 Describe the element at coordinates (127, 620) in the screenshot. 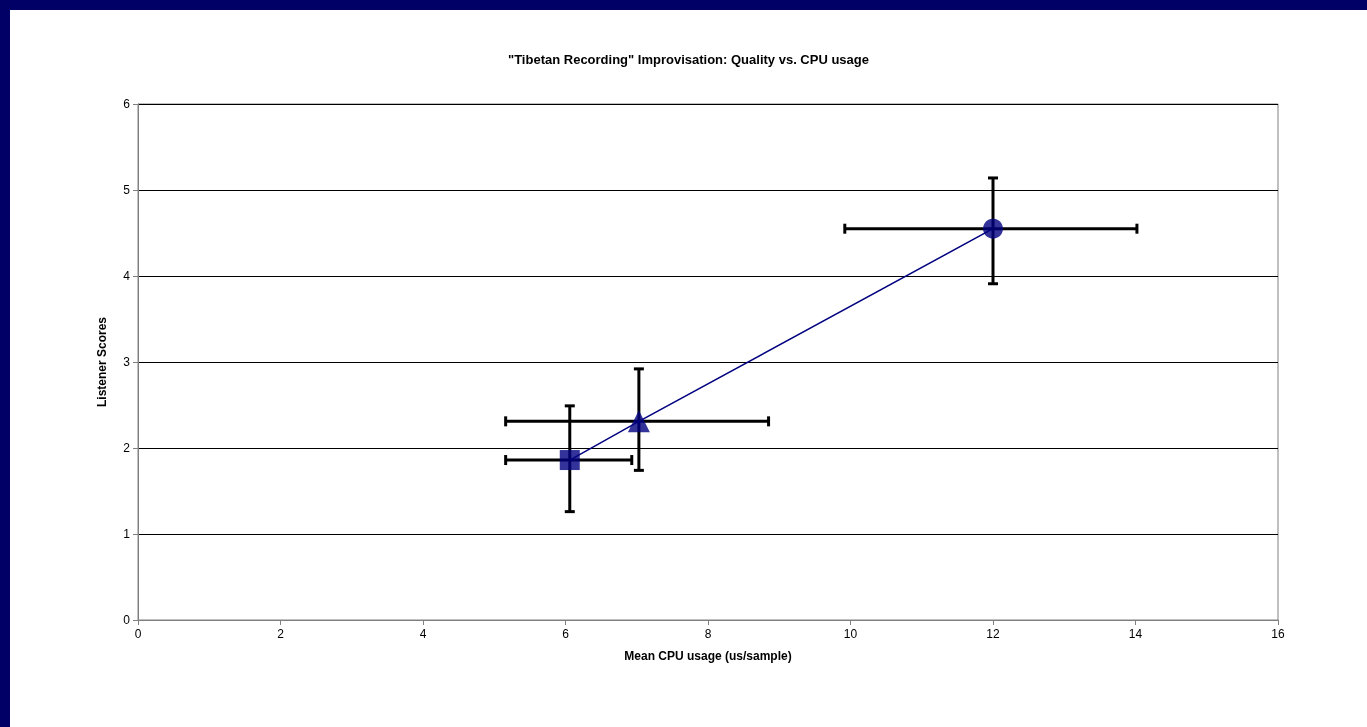

I see `y-tick-label: 0` at that location.